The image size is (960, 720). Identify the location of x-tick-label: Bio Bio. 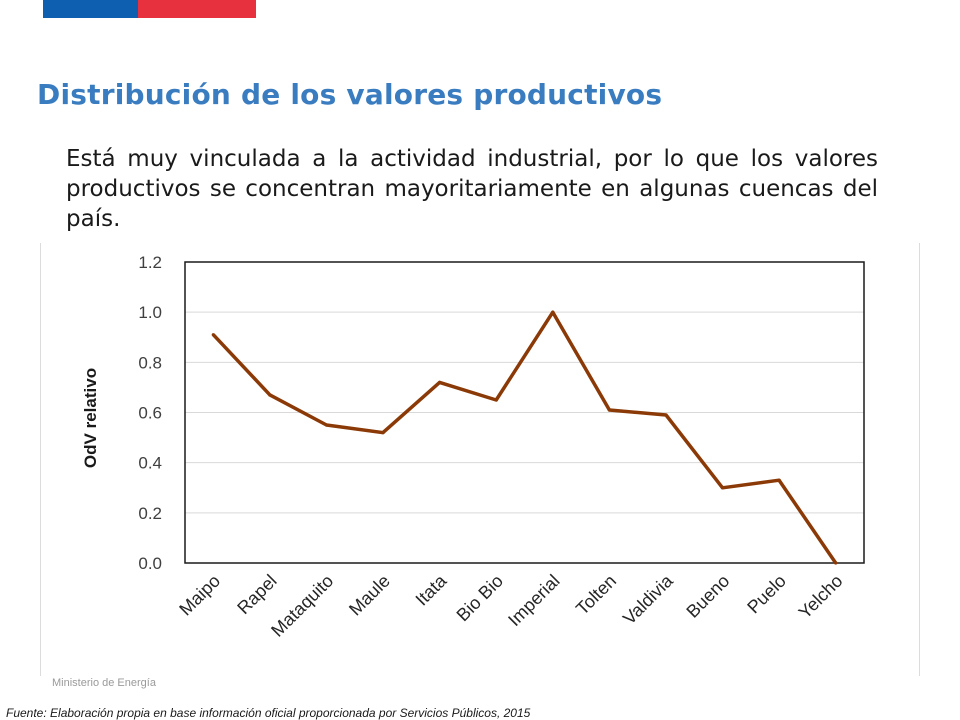
(480, 598).